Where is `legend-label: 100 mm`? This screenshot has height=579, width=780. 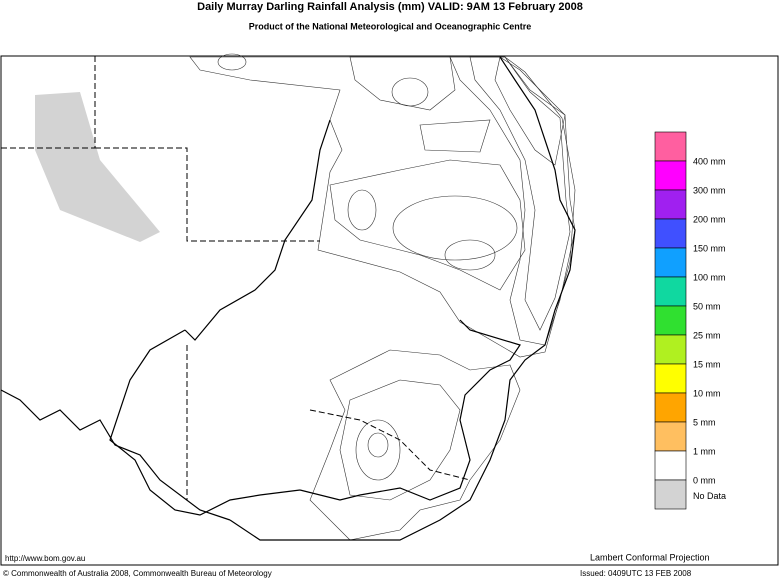 legend-label: 100 mm is located at coordinates (709, 277).